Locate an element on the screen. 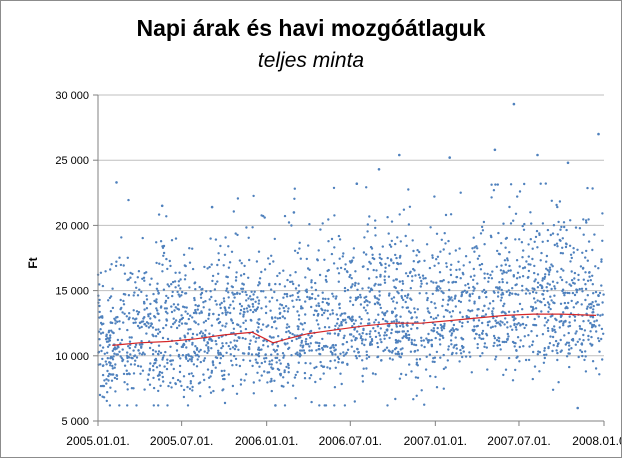 Image resolution: width=622 pixels, height=458 pixels. chart-subtitle: teljes minta is located at coordinates (311, 60).